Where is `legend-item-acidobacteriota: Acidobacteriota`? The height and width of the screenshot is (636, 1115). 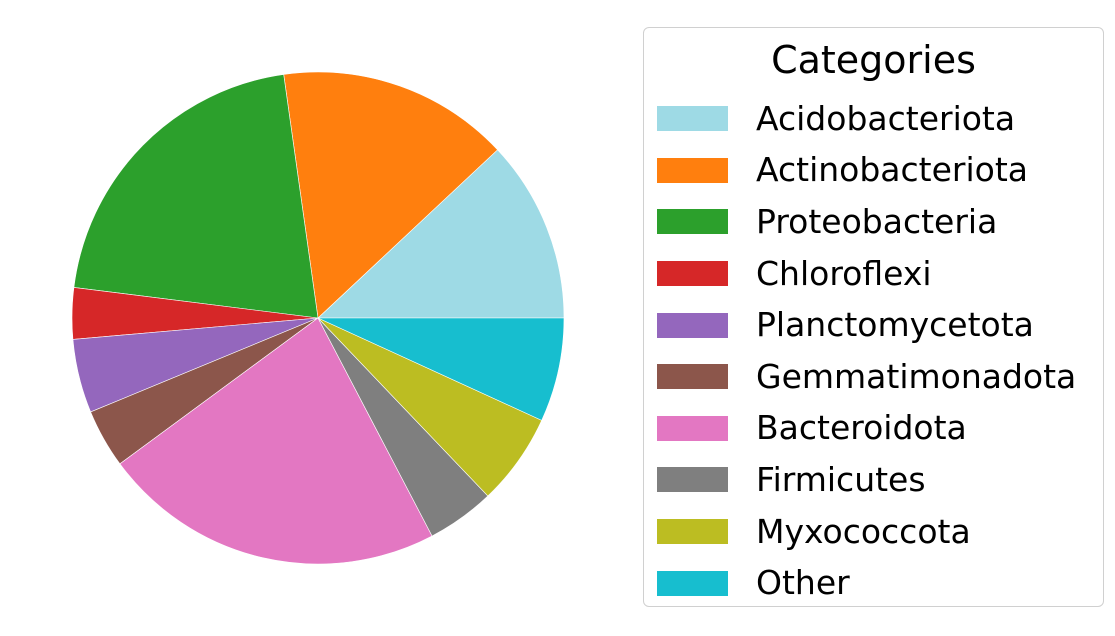
legend-item-acidobacteriota: Acidobacteriota is located at coordinates (866, 119).